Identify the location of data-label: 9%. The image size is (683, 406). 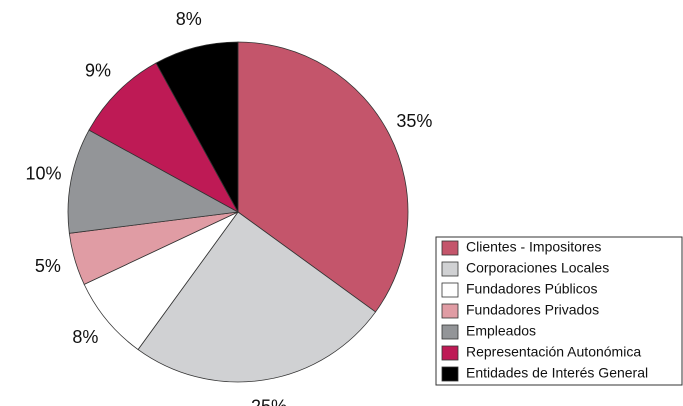
(98, 71).